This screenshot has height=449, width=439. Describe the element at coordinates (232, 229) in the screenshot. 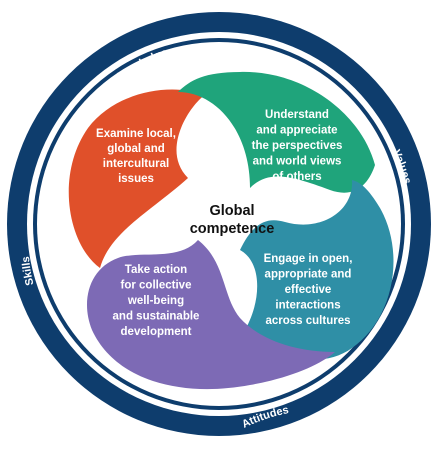

I see `center-title-line2: competence` at that location.